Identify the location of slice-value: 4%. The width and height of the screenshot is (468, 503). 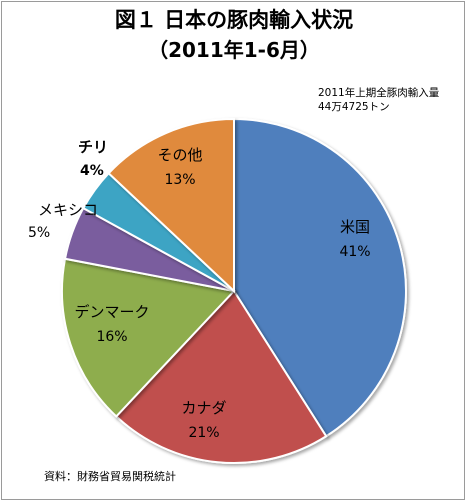
(92, 171).